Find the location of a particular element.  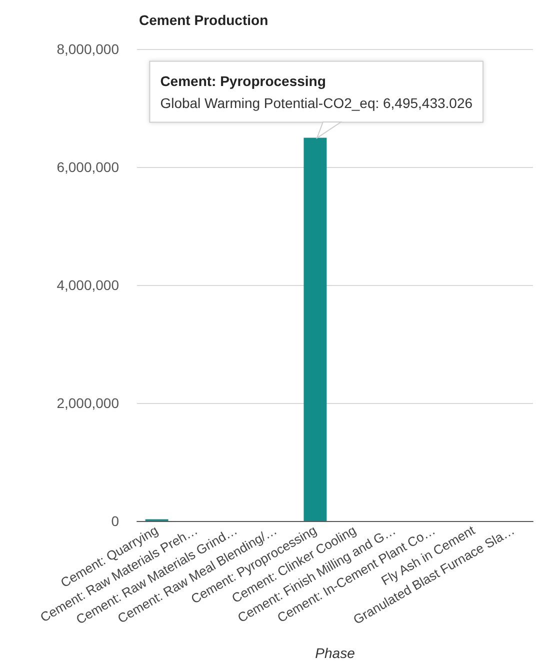

y-tick-label: 2,000,000 is located at coordinates (88, 403).